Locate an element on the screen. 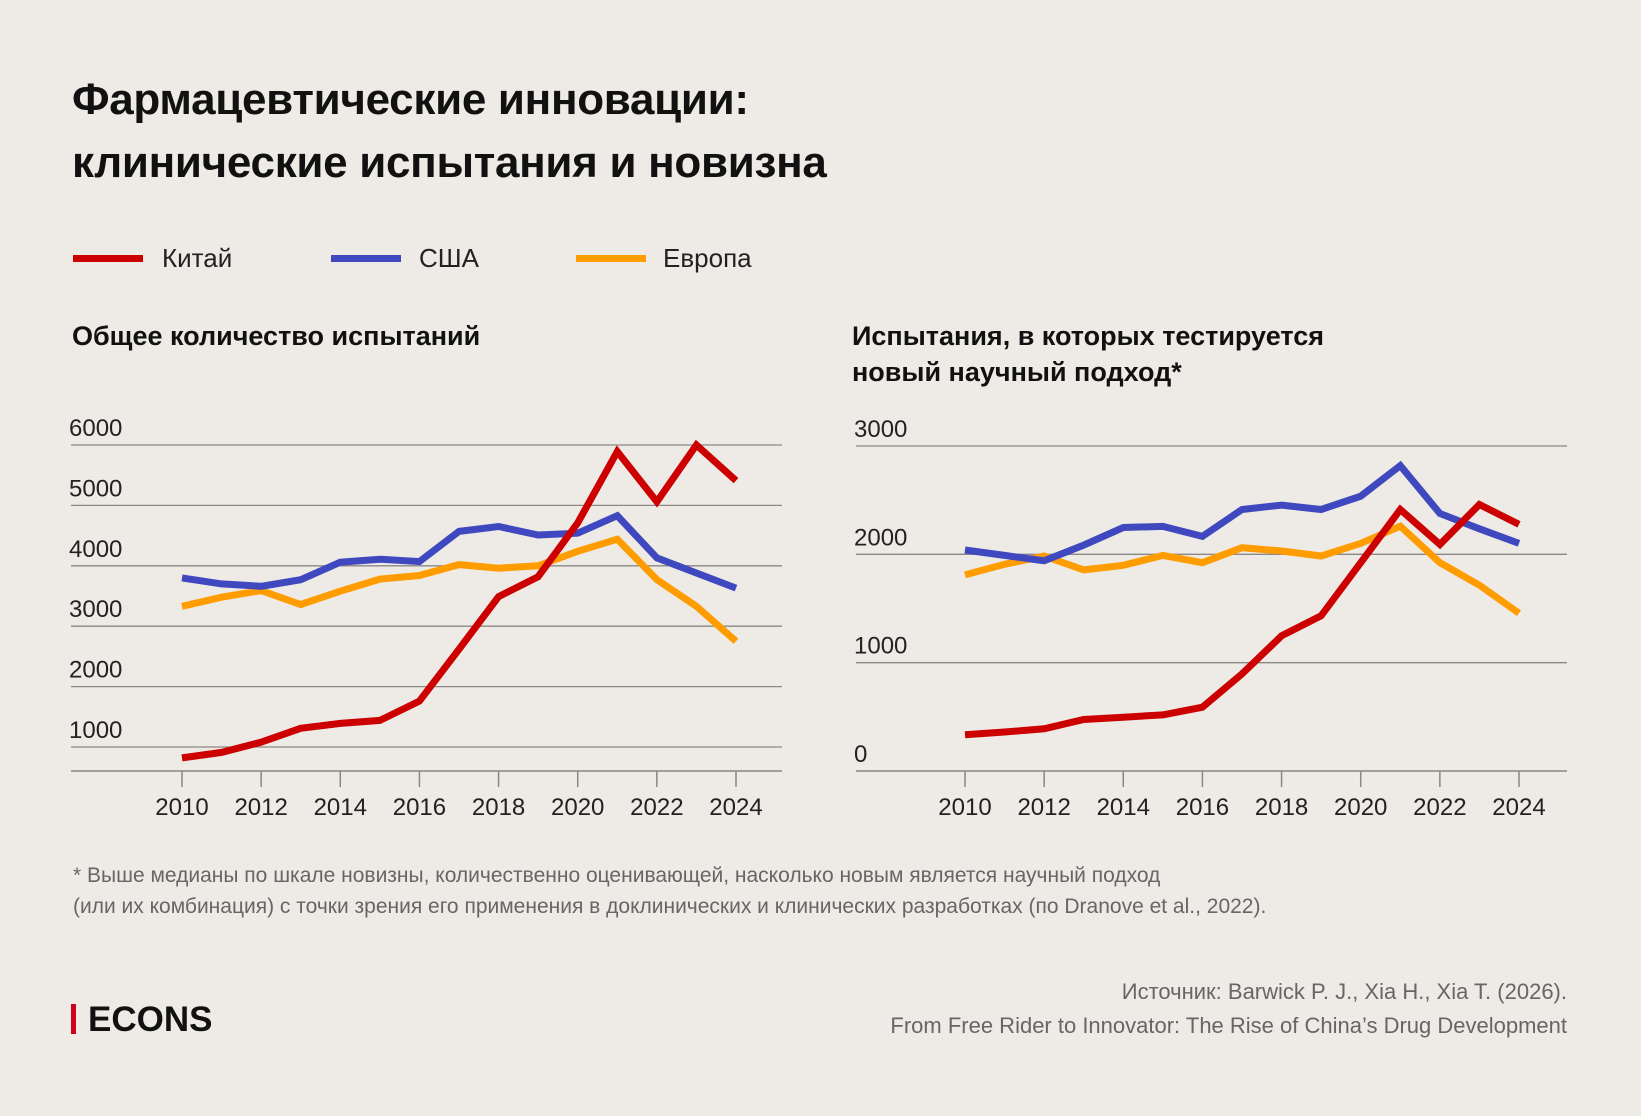  right-x-tick-label: 2024 is located at coordinates (1518, 807).